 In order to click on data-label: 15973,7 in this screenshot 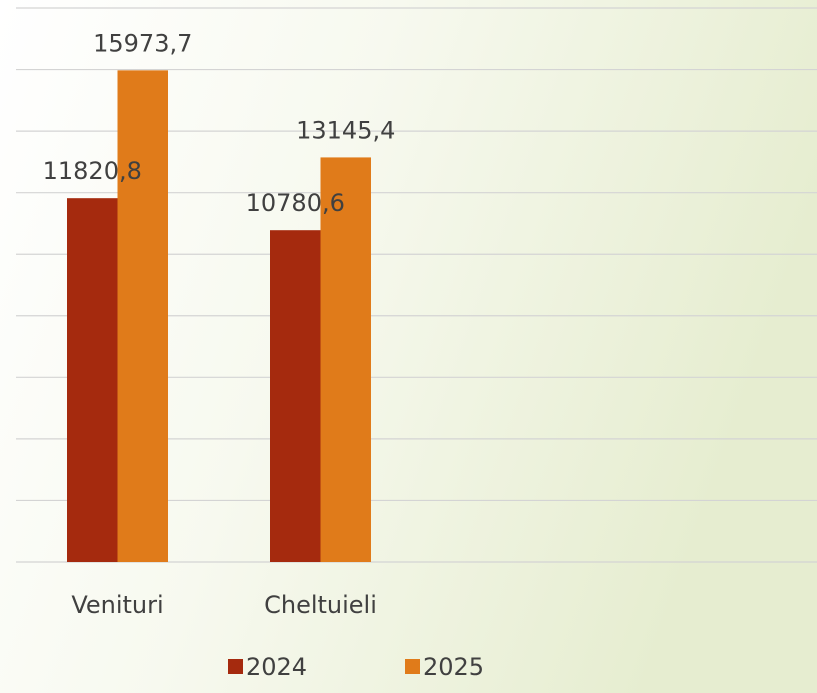, I will do `click(142, 43)`.